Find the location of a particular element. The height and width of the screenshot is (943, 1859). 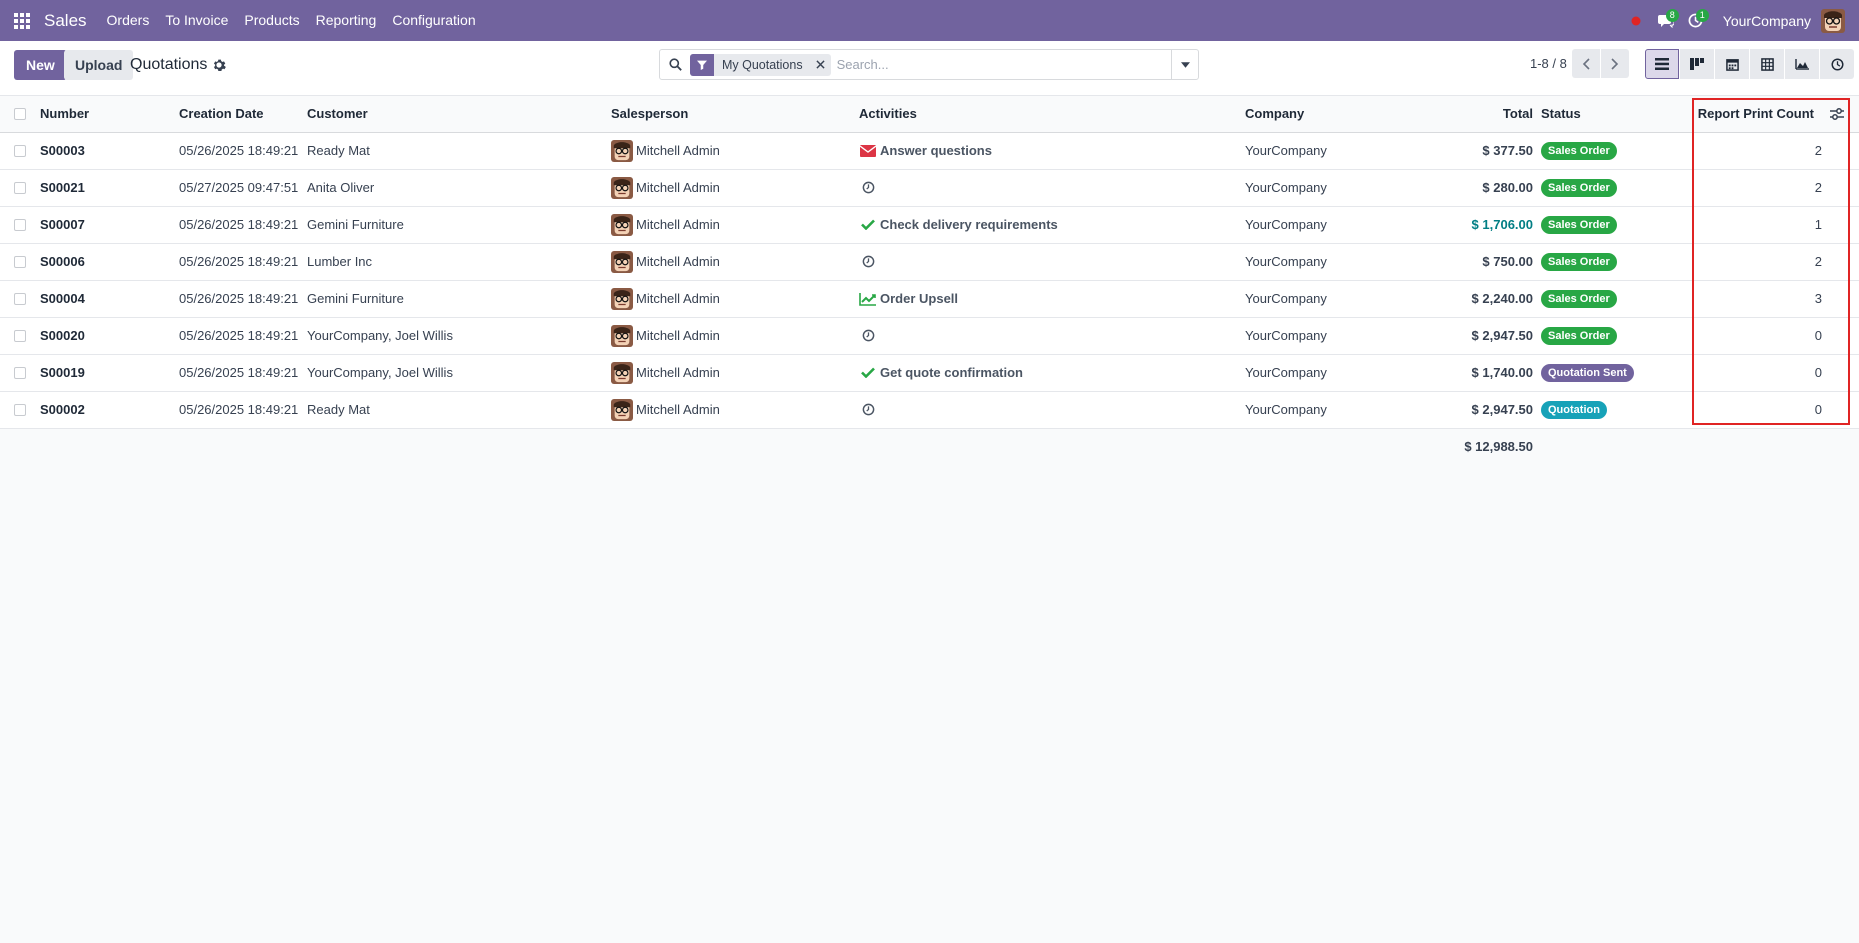

header-customer: Customer is located at coordinates (459, 114).